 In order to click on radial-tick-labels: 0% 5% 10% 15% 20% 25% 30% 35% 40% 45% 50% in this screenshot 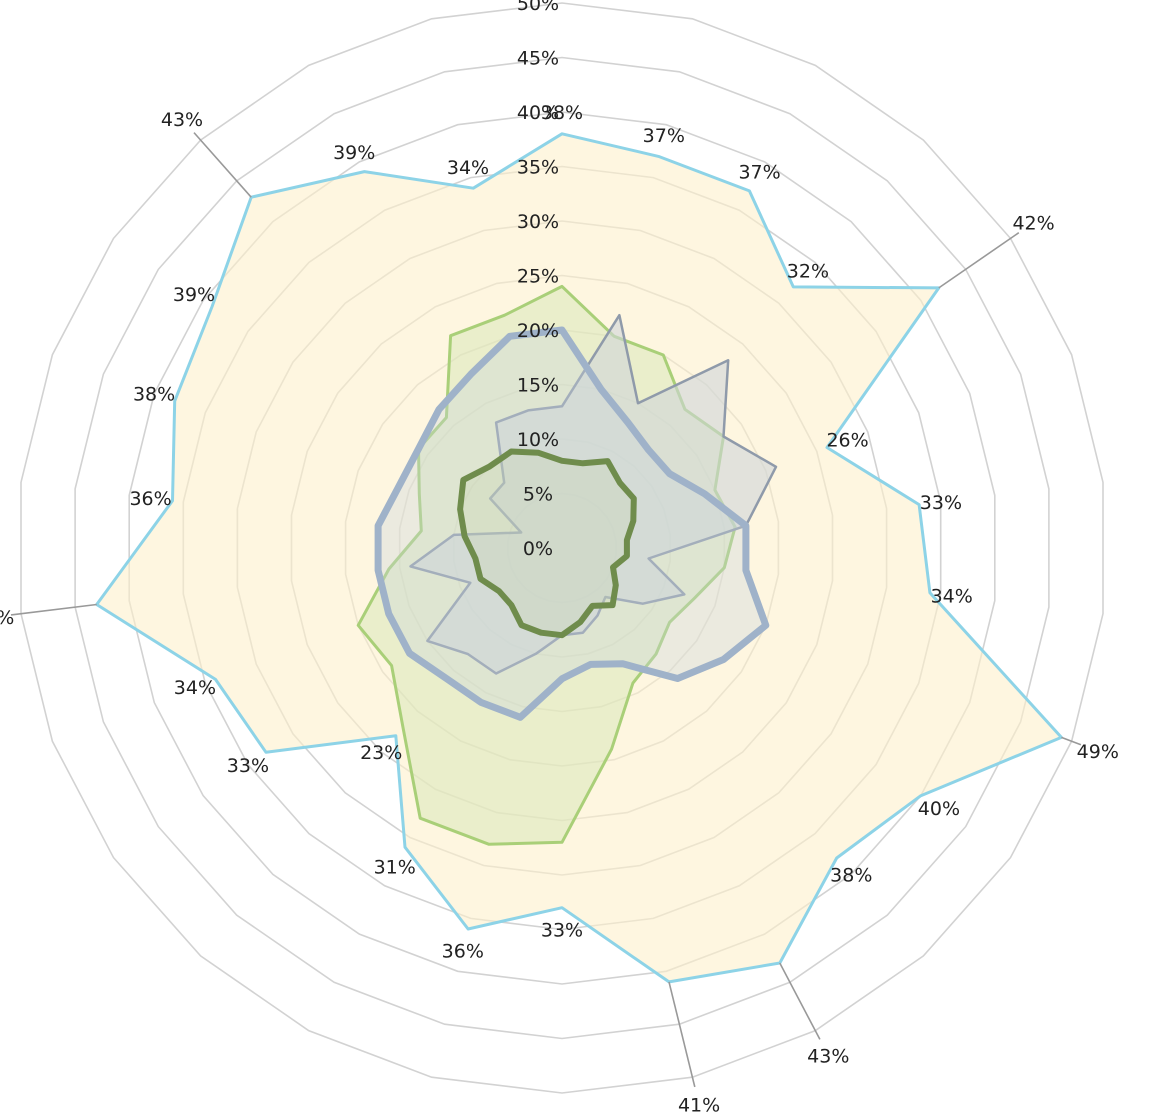, I will do `click(538, 280)`.